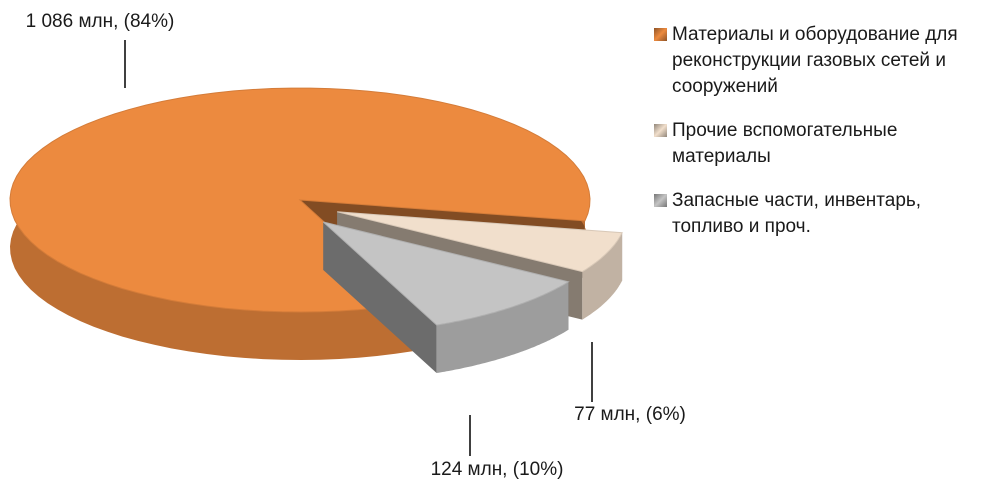 This screenshot has width=1000, height=486. I want to click on data-label: 1 086 млн, (84%), so click(100, 21).